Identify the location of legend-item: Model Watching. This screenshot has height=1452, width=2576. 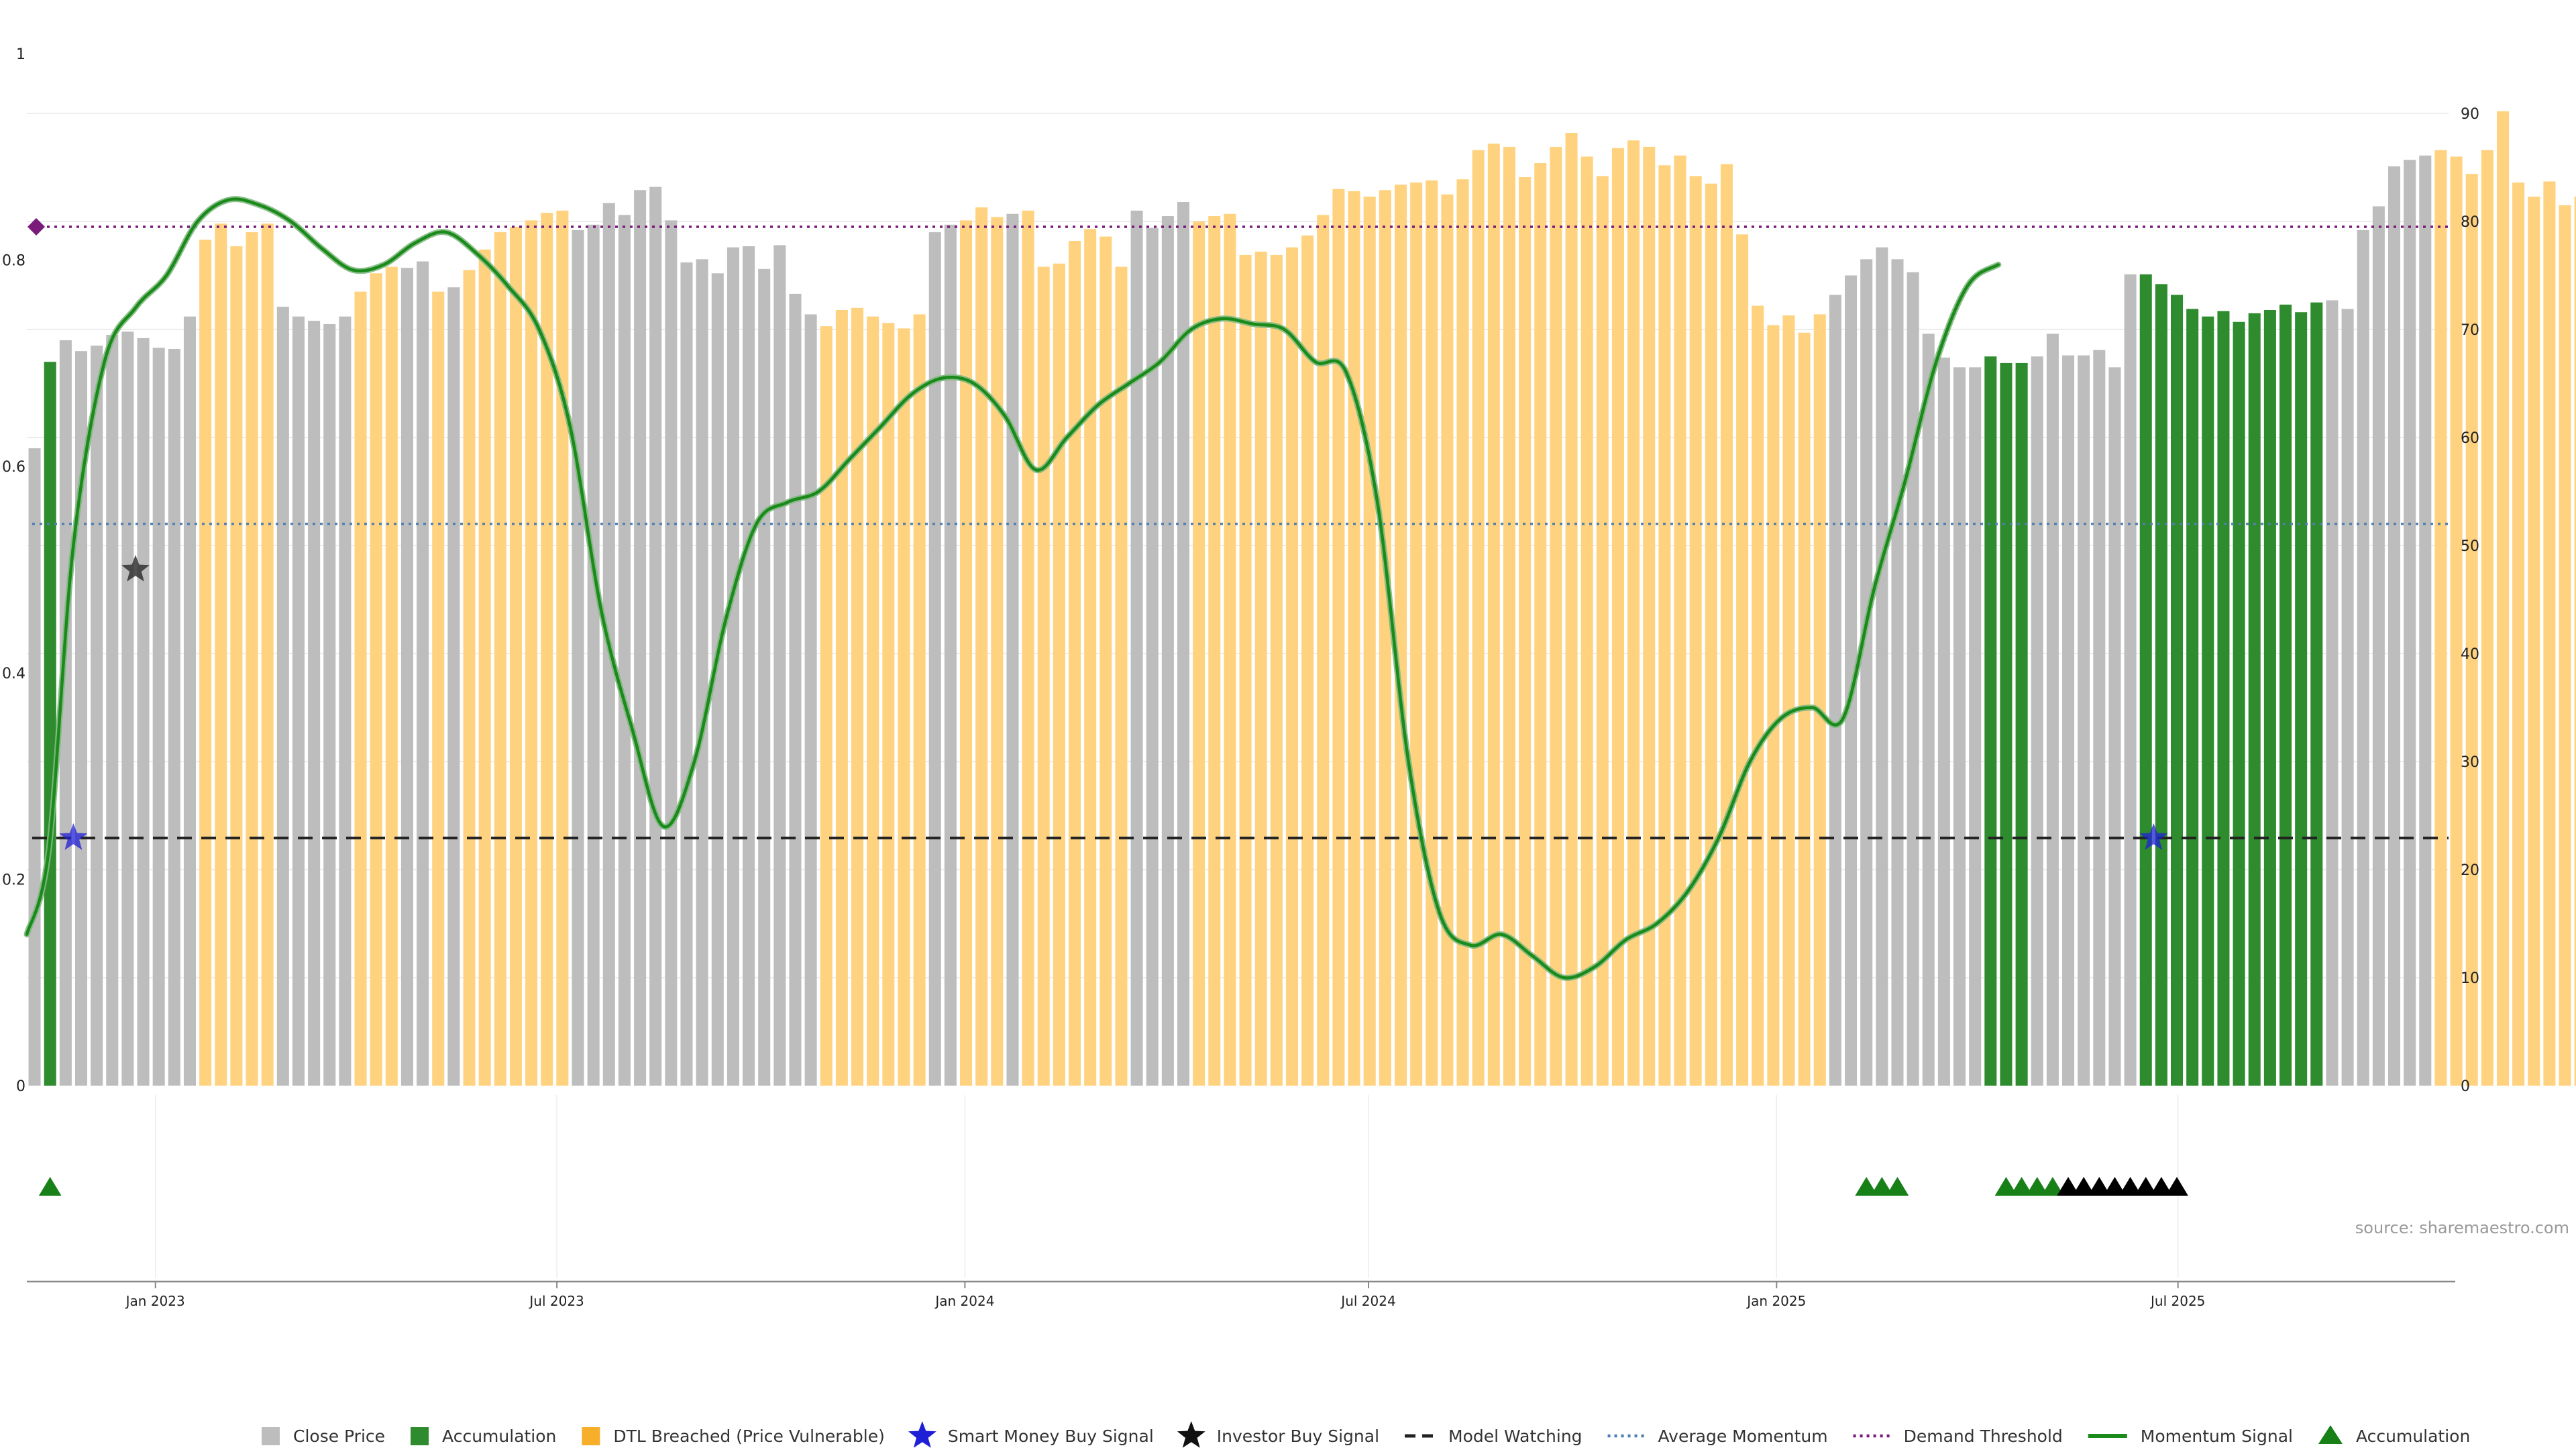
(1493, 1437).